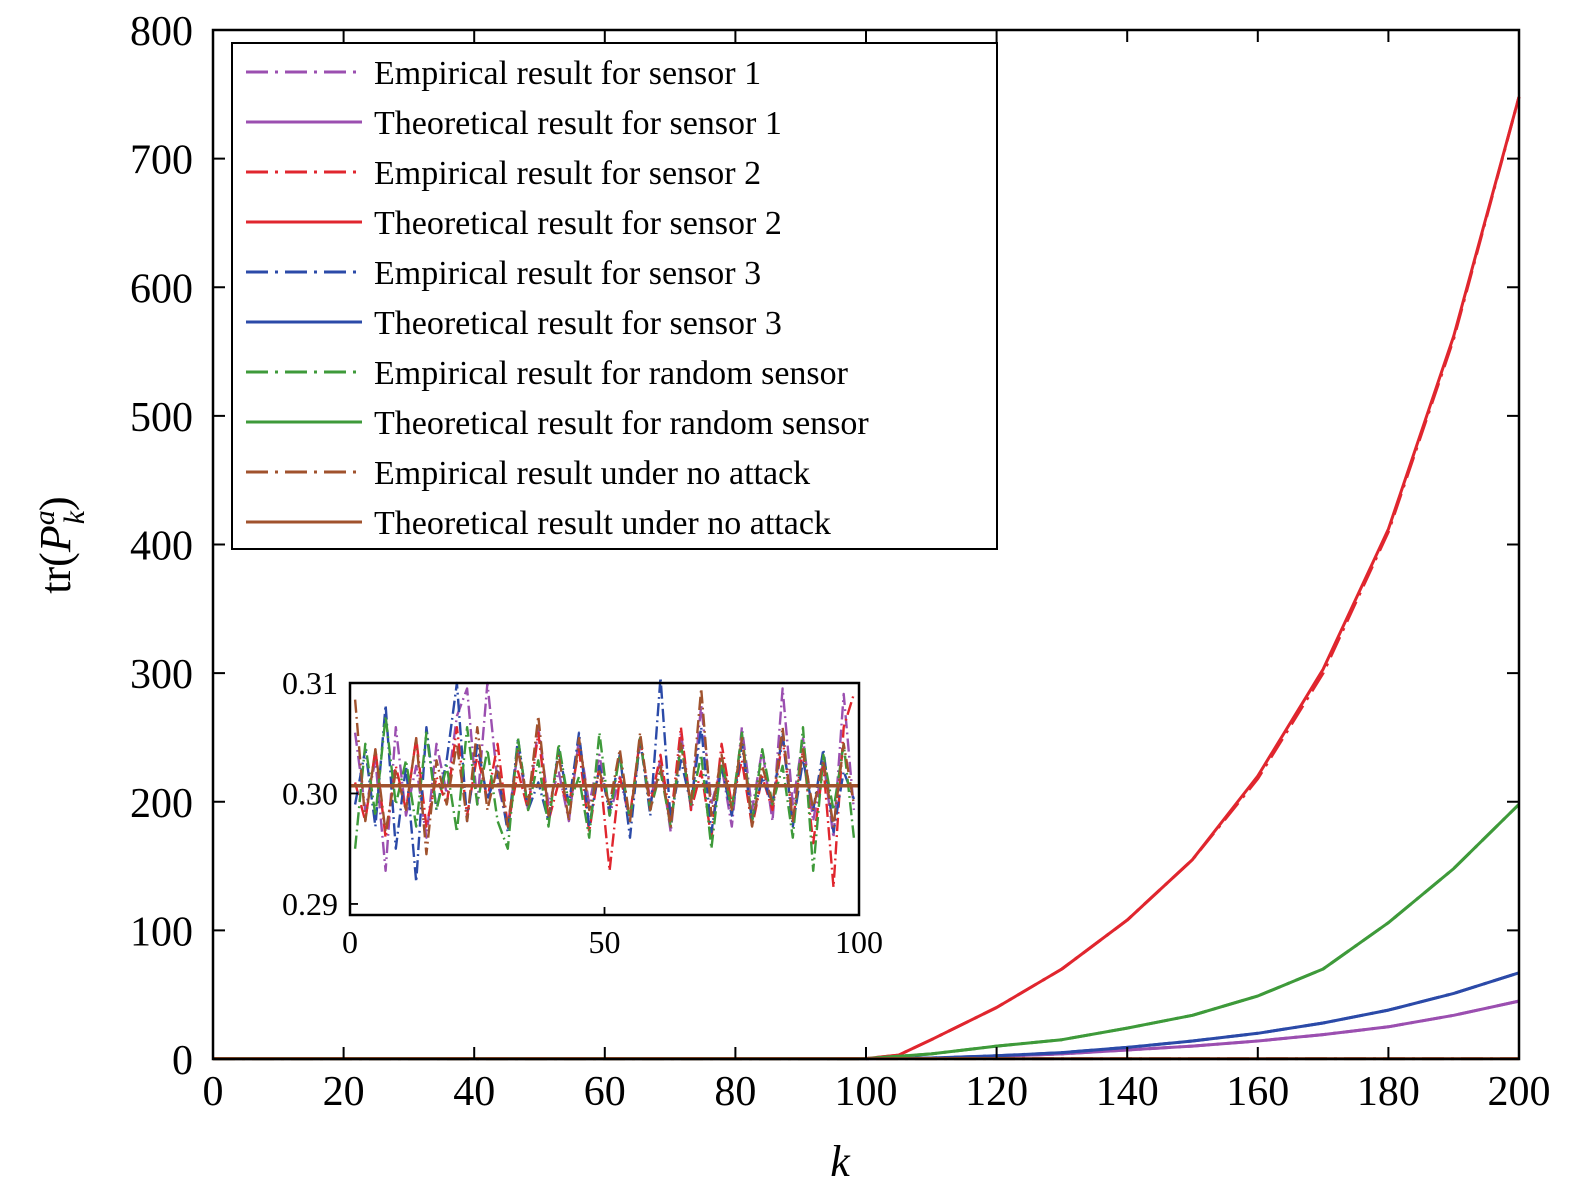 This screenshot has width=1575, height=1200. I want to click on x-axis-title: k, so click(840, 1161).